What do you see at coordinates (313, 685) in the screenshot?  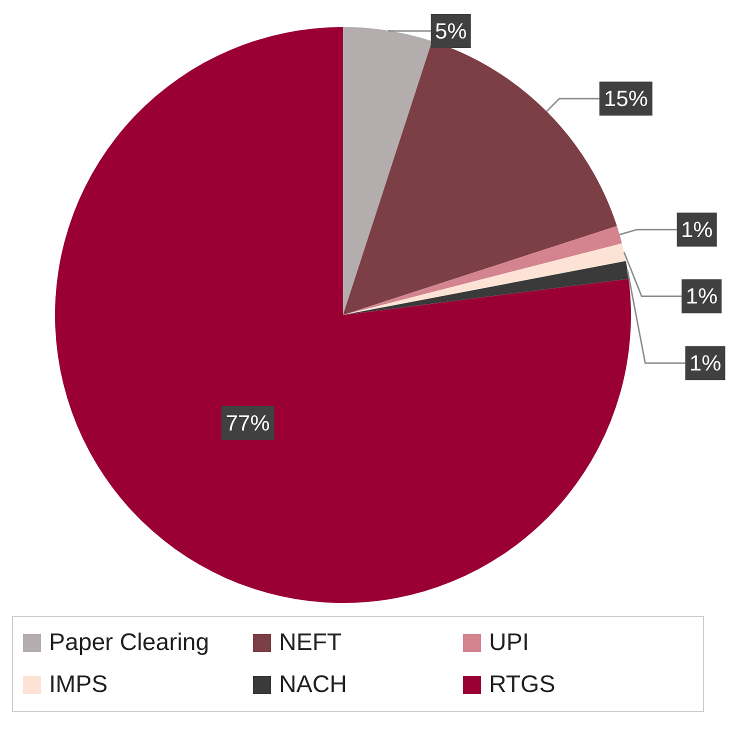 I see `legend-label: NACH` at bounding box center [313, 685].